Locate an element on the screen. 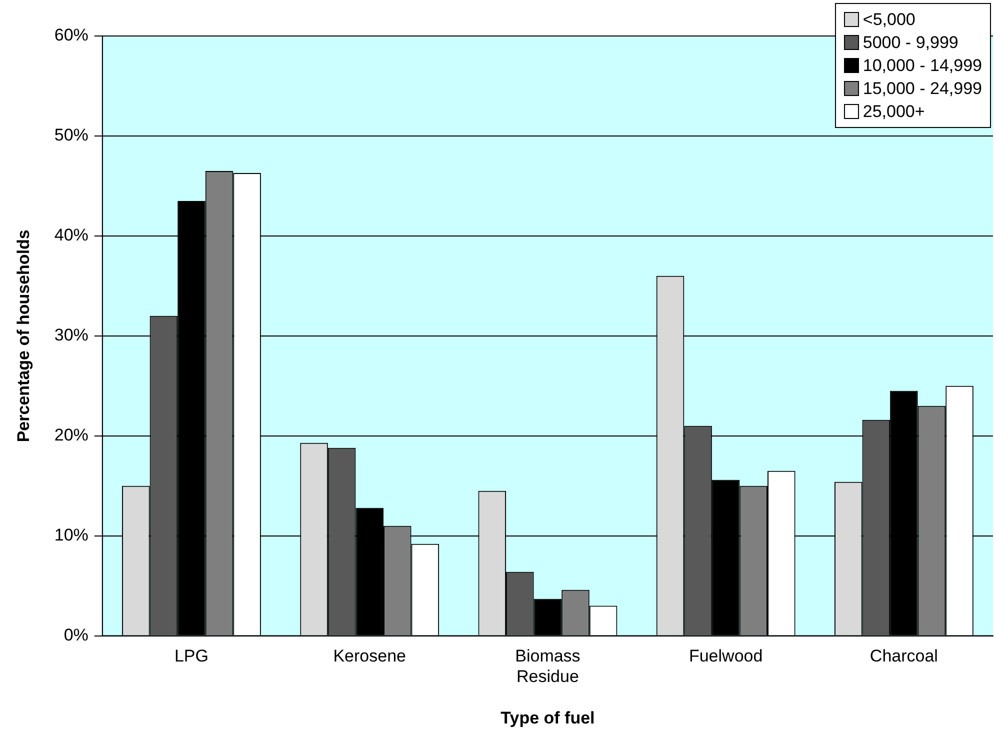 Image resolution: width=995 pixels, height=753 pixels. y-axis-title: Percentage of households is located at coordinates (23, 336).